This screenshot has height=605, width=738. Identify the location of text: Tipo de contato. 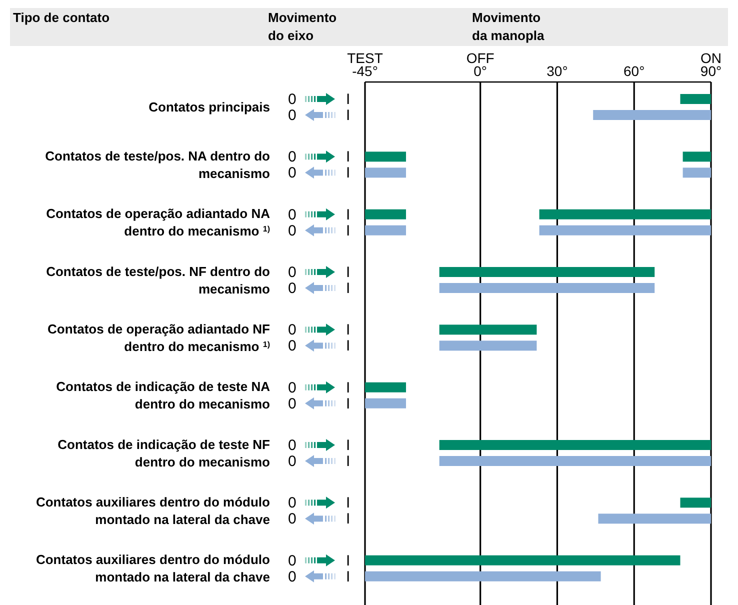
(61, 17).